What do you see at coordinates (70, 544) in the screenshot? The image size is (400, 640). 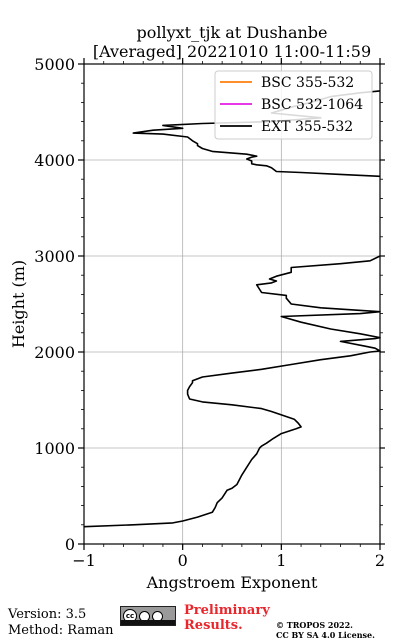 I see `y-tick-label: 0` at bounding box center [70, 544].